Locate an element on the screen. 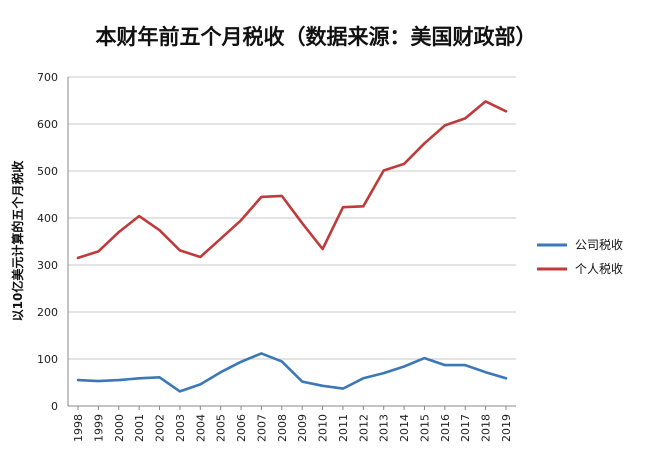  x-tick-label: 2002 is located at coordinates (160, 428).